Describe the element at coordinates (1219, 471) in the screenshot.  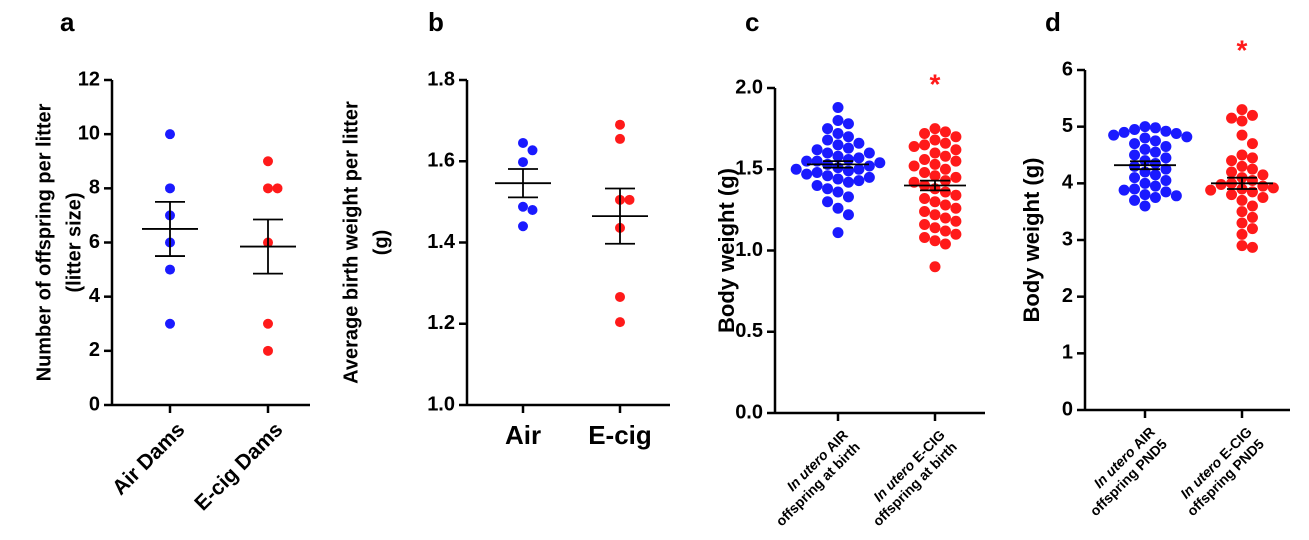
I see `x-tick-label: In uteroE-CIGoffspring PND5` at that location.